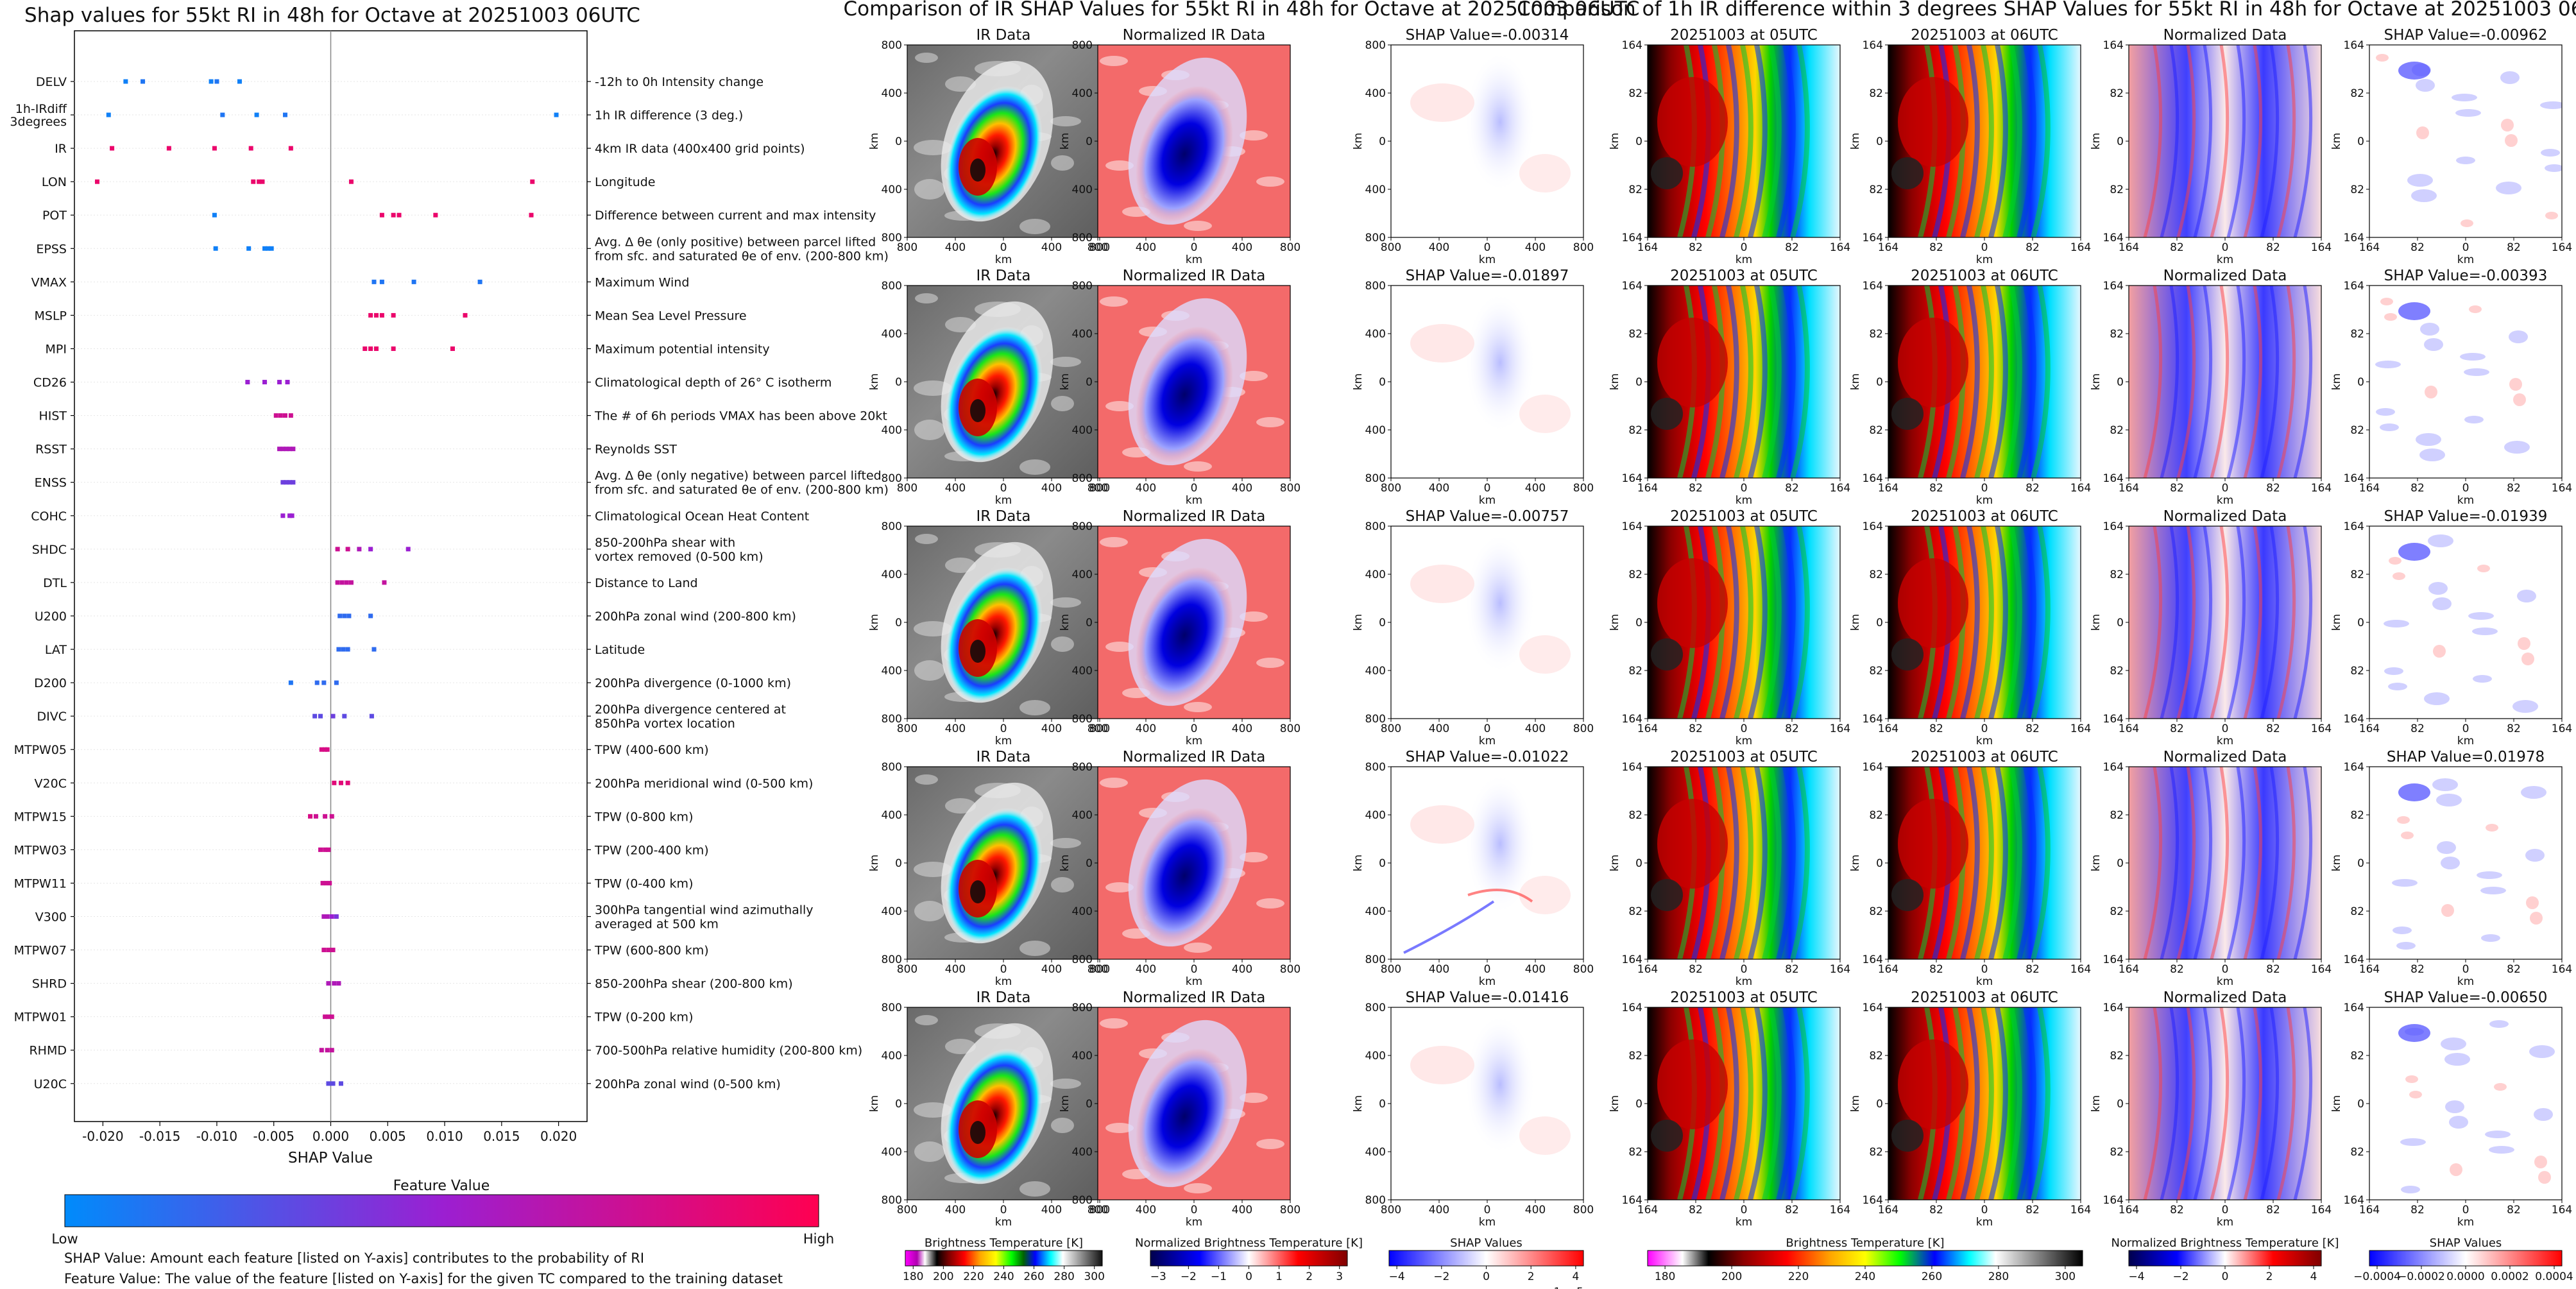  Describe the element at coordinates (1194, 757) in the screenshot. I see `panel-title: Normalized IR Data` at that location.